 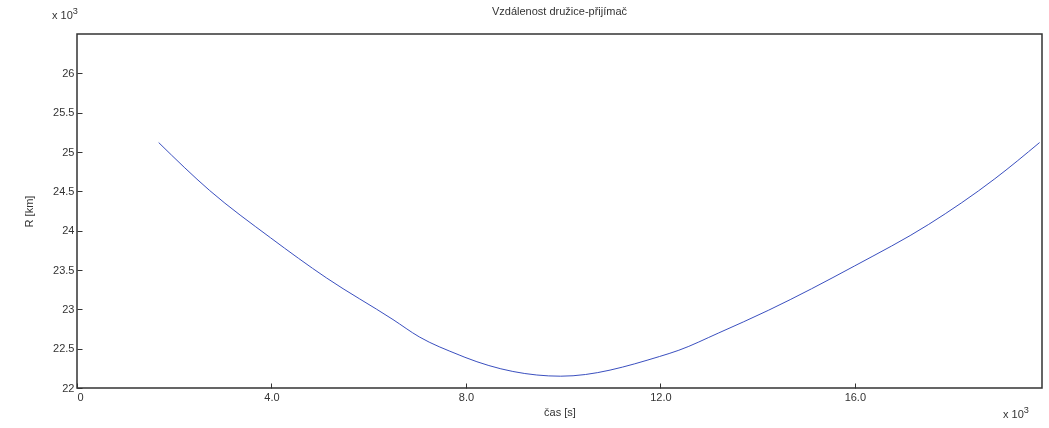 What do you see at coordinates (29, 211) in the screenshot?
I see `y-axis-title: R [km]` at bounding box center [29, 211].